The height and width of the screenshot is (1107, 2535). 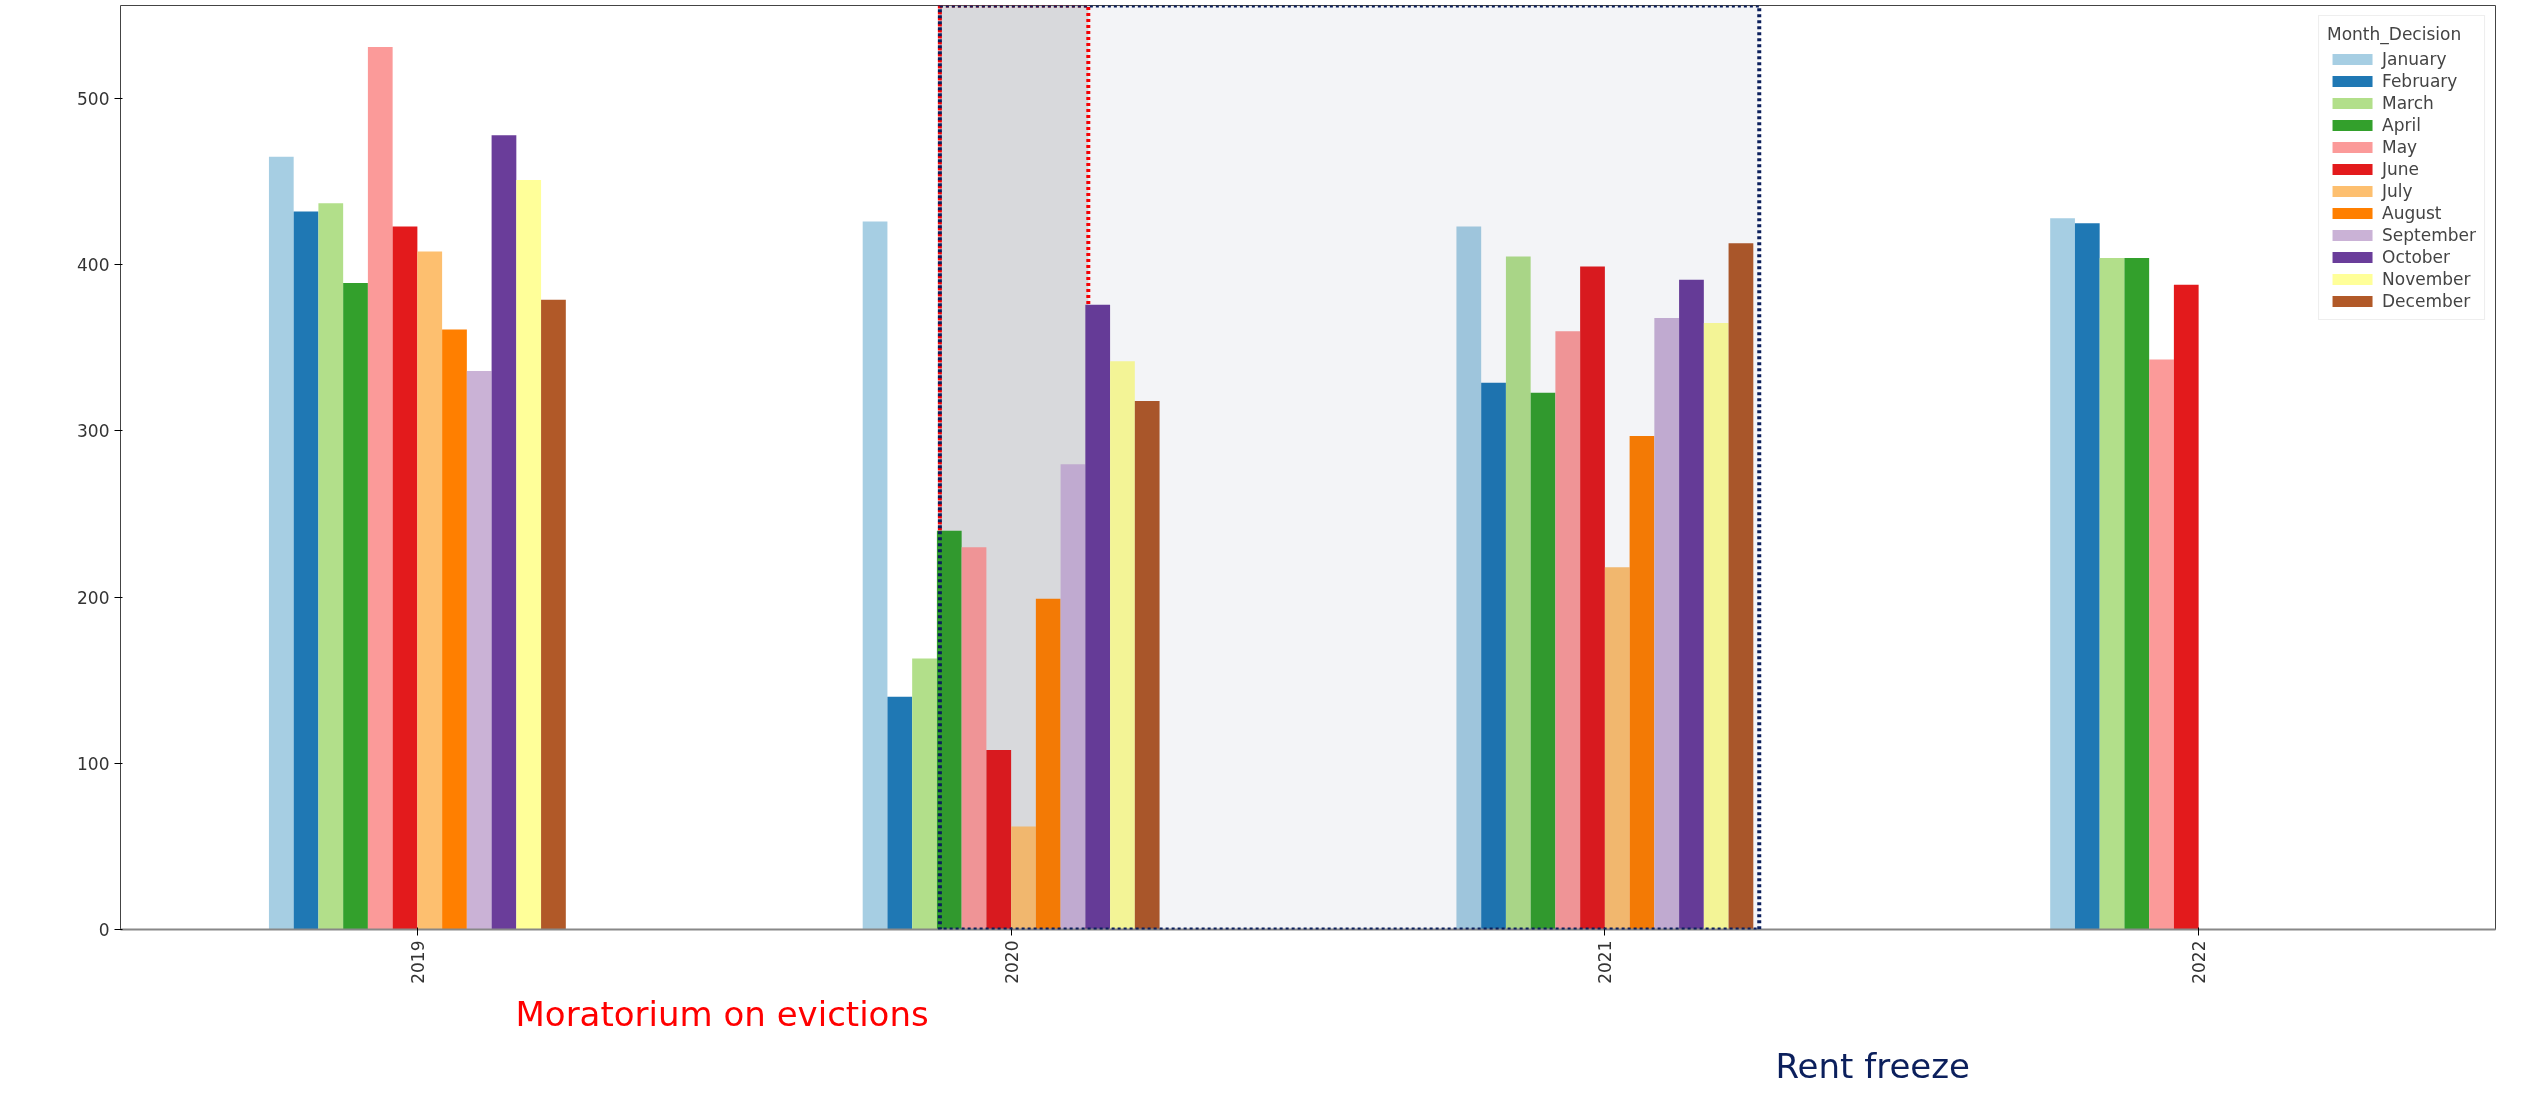 What do you see at coordinates (2412, 213) in the screenshot?
I see `legend-label: August` at bounding box center [2412, 213].